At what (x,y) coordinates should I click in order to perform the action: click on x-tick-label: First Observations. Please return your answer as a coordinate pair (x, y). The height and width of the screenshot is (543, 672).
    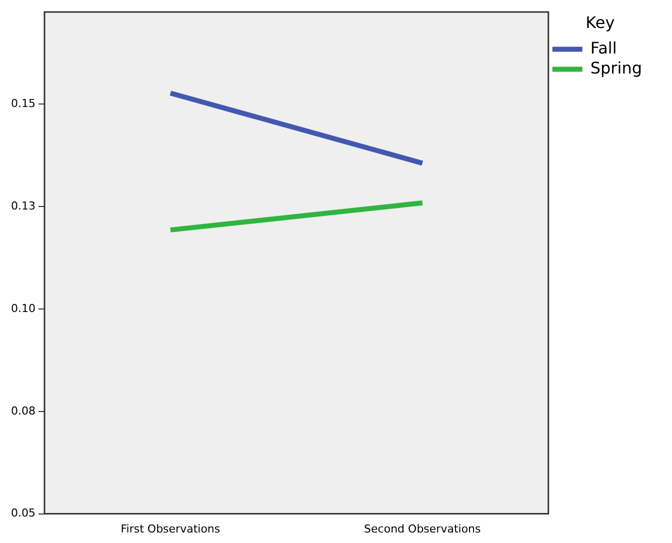
    Looking at the image, I should click on (170, 529).